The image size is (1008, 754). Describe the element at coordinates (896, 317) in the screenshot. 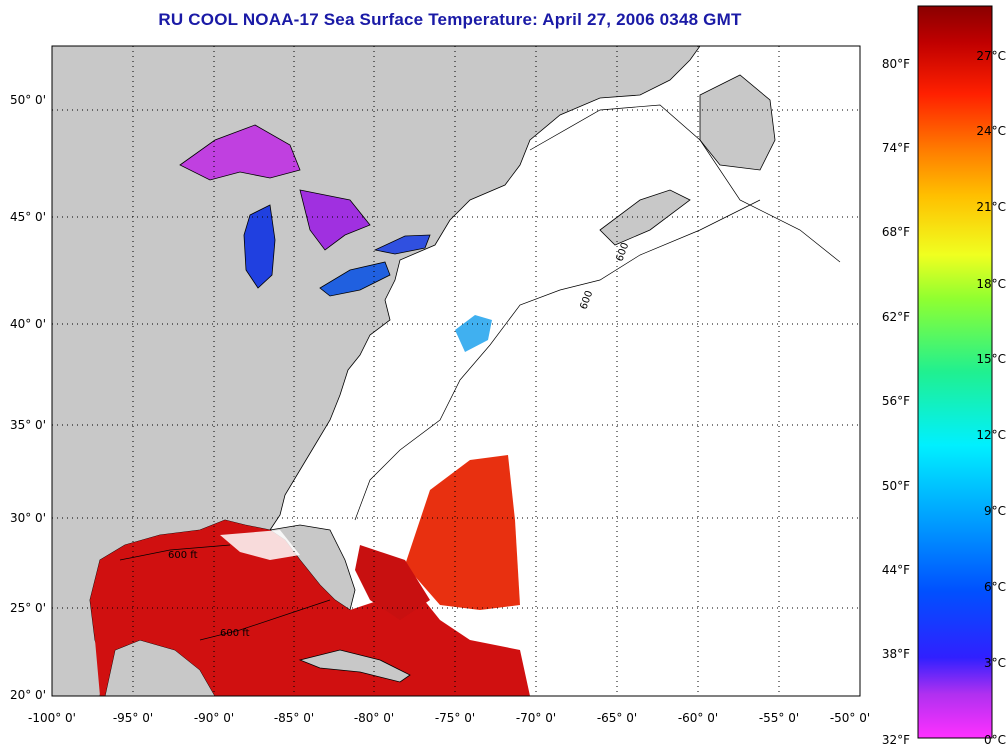

I see `fahrenheit-label: 62°F` at that location.